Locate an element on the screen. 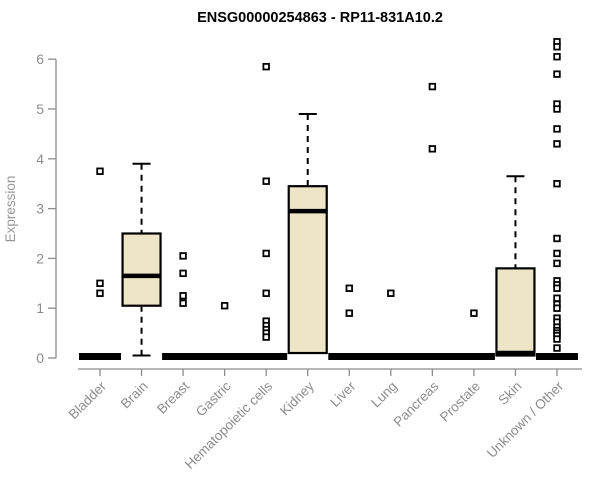  collapsed-box-gastric is located at coordinates (224, 356).